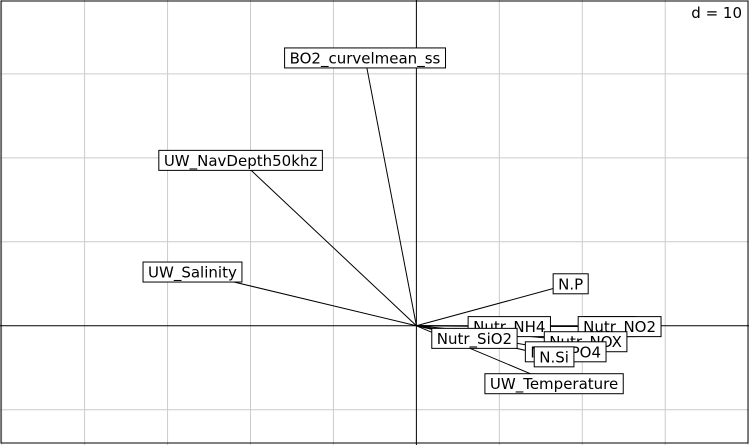 The image size is (749, 445). I want to click on label-text: UW_Salinity, so click(192, 273).